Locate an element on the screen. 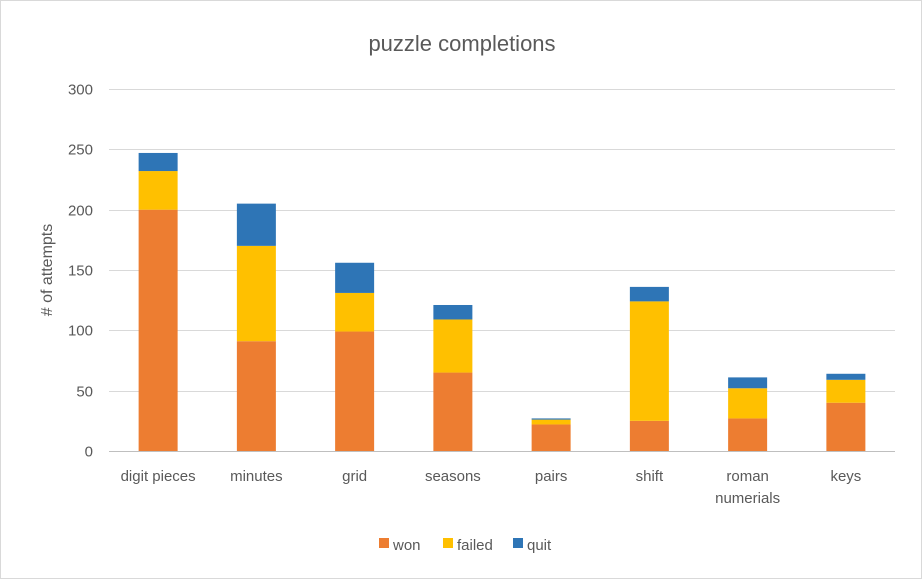 This screenshot has width=922, height=580. x-tick-label: digit pieces is located at coordinates (158, 476).